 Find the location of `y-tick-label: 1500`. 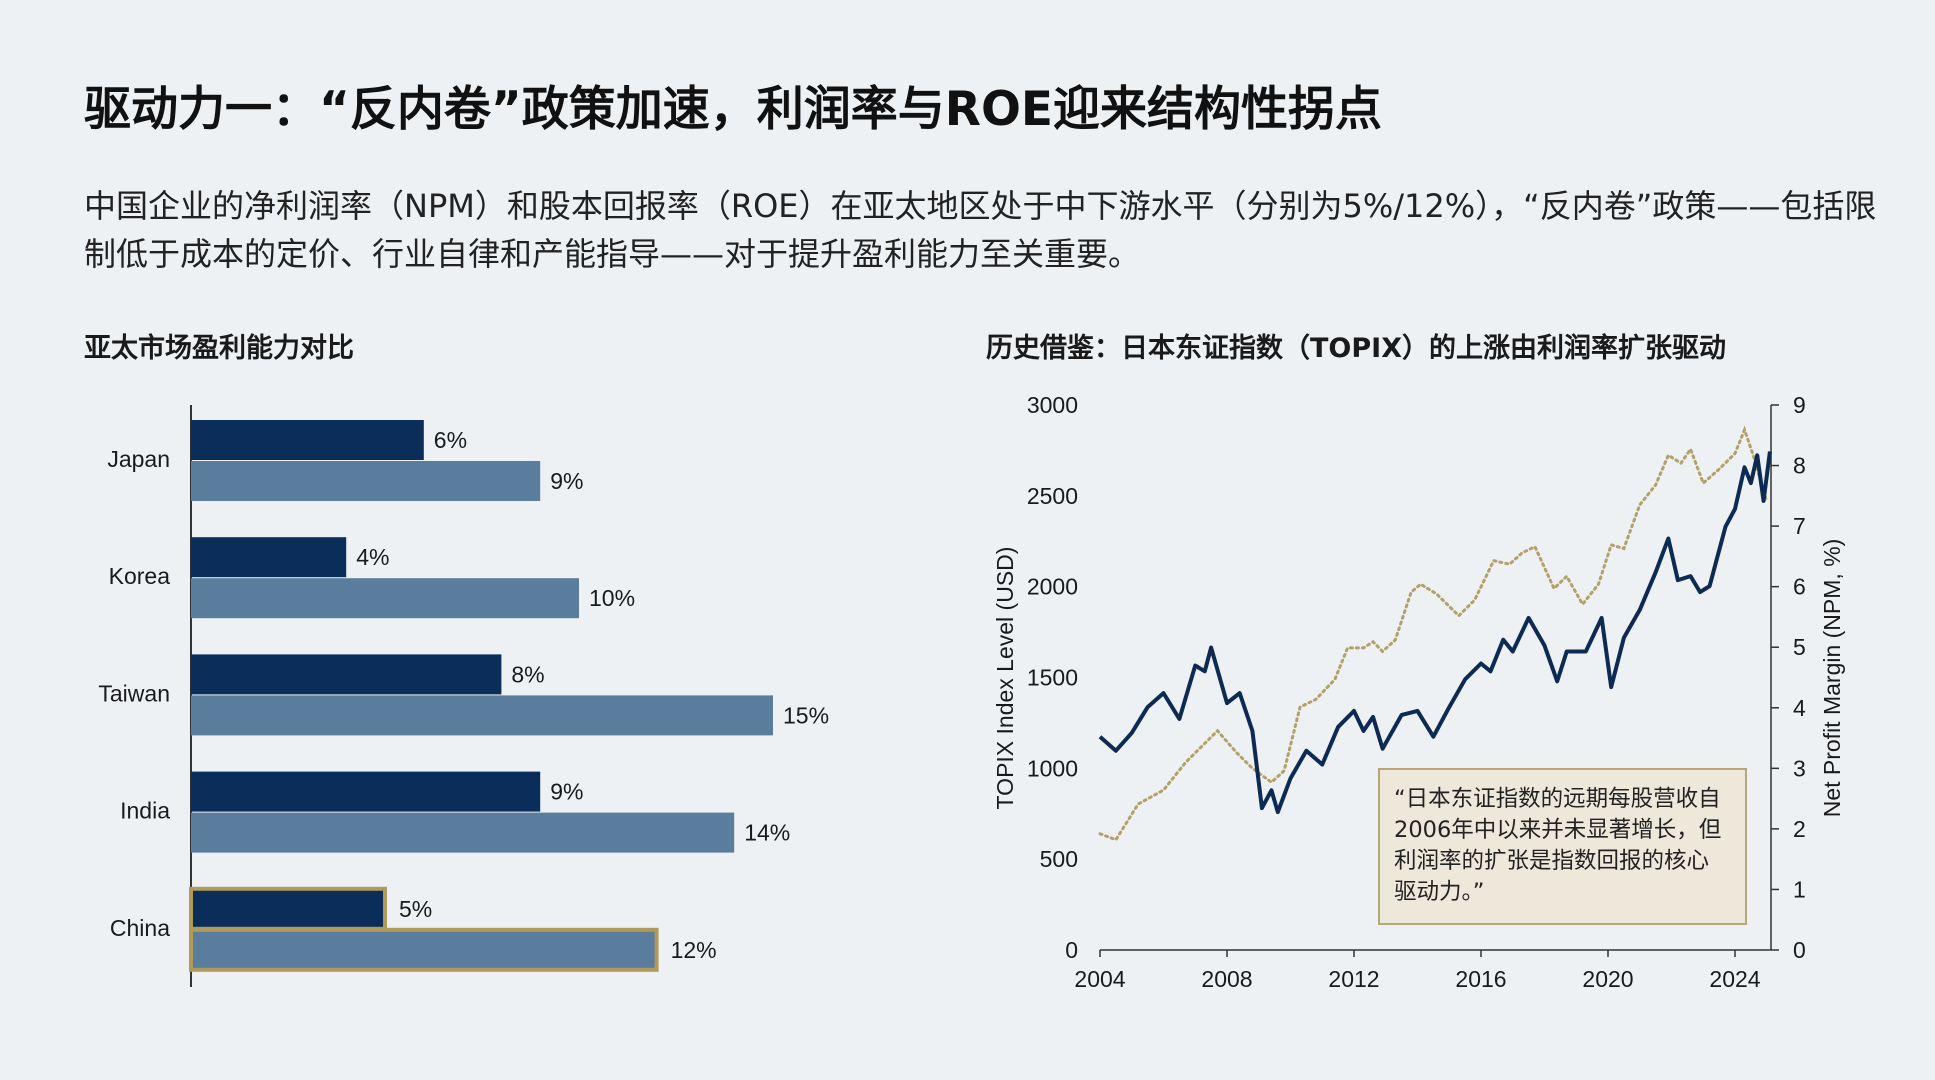

y-tick-label: 1500 is located at coordinates (1052, 678).